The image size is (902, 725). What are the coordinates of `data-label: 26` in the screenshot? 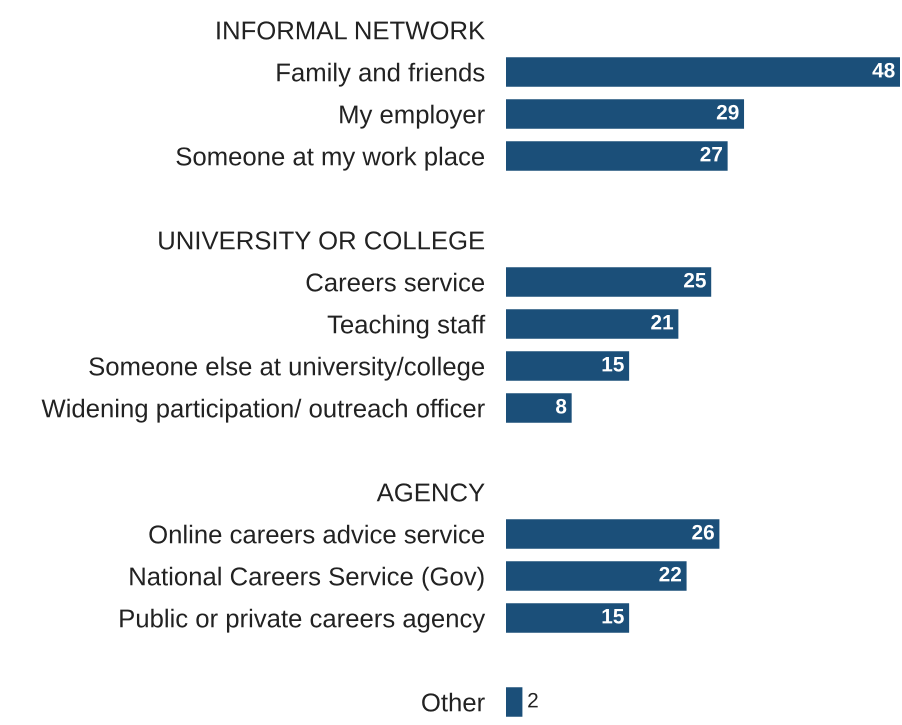 It's located at (703, 532).